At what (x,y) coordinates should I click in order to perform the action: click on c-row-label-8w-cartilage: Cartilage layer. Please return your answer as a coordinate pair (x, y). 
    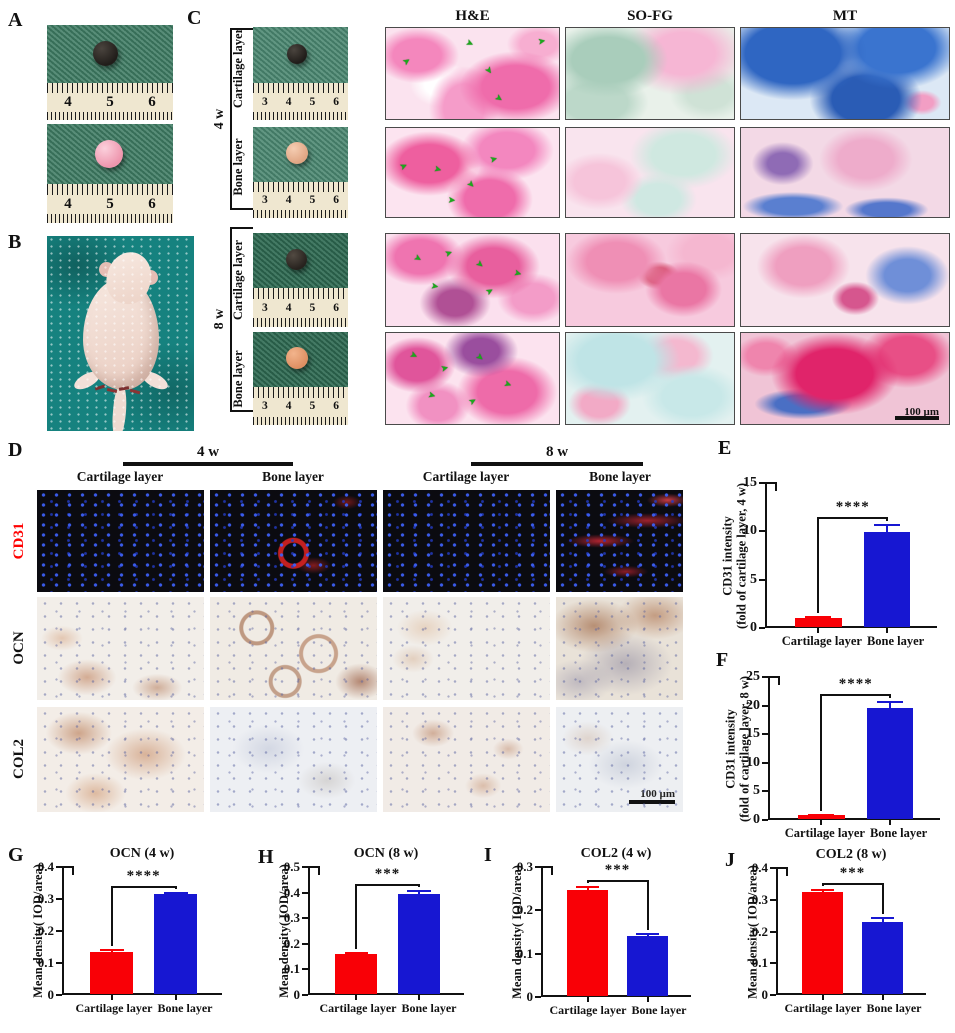
    Looking at the image, I should click on (238, 280).